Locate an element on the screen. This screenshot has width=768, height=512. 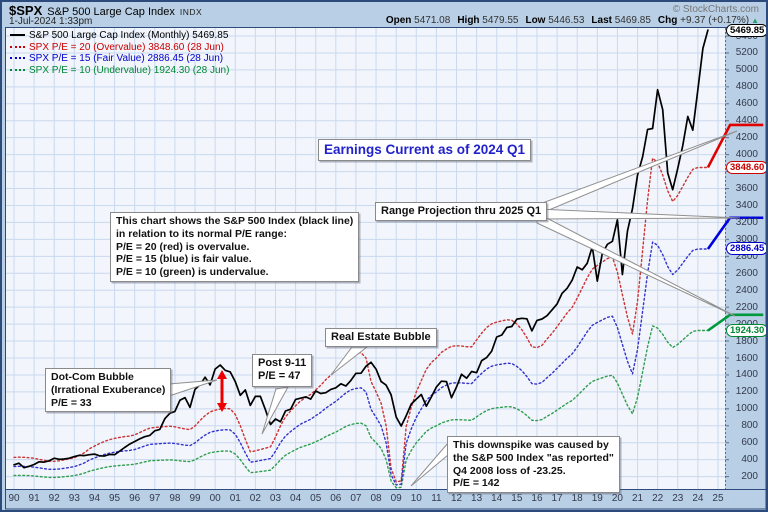
annotation-line: Real Estate Bubble is located at coordinates (381, 337).